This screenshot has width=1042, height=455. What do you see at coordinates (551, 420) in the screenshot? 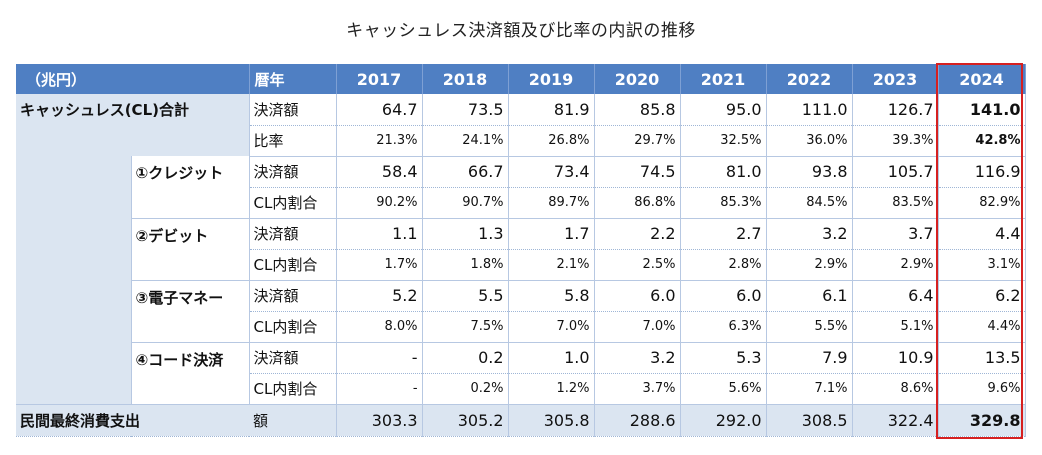
I see `table-cell: 305.8` at bounding box center [551, 420].